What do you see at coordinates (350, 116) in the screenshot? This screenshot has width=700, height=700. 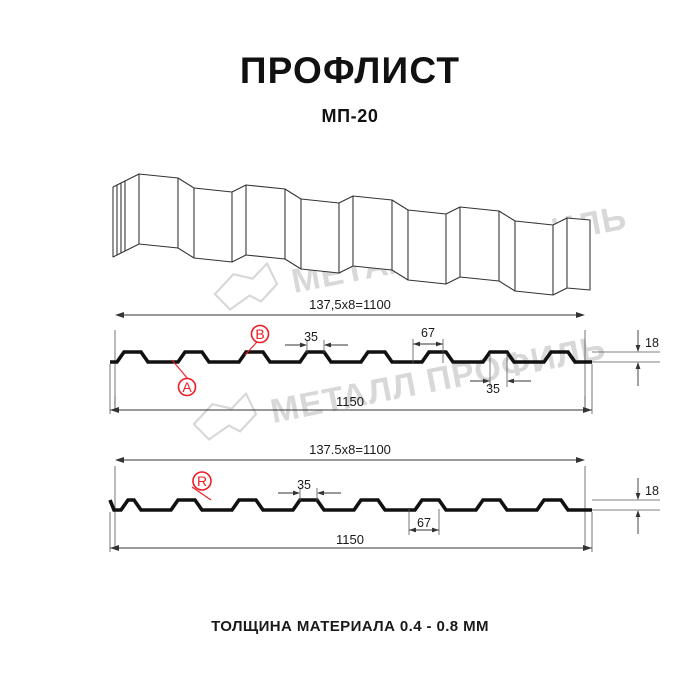 I see `product-model: МП-20` at bounding box center [350, 116].